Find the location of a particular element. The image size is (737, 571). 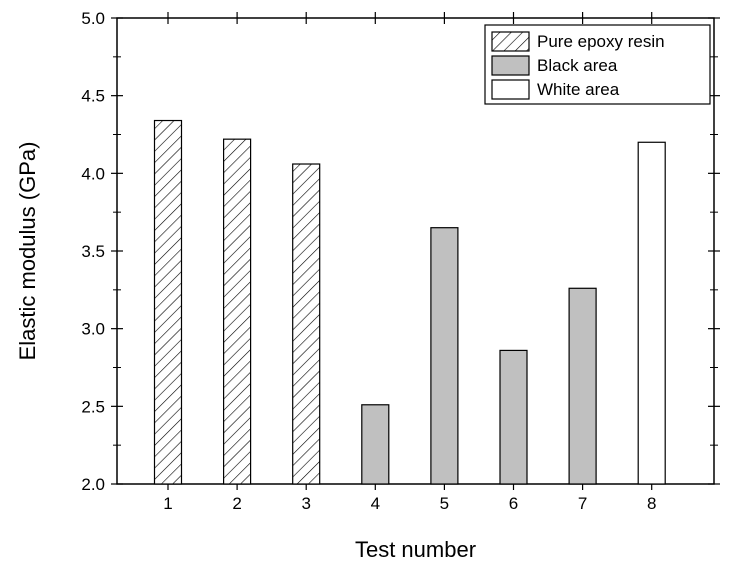

legend-label: Pure epoxy resin is located at coordinates (601, 41).